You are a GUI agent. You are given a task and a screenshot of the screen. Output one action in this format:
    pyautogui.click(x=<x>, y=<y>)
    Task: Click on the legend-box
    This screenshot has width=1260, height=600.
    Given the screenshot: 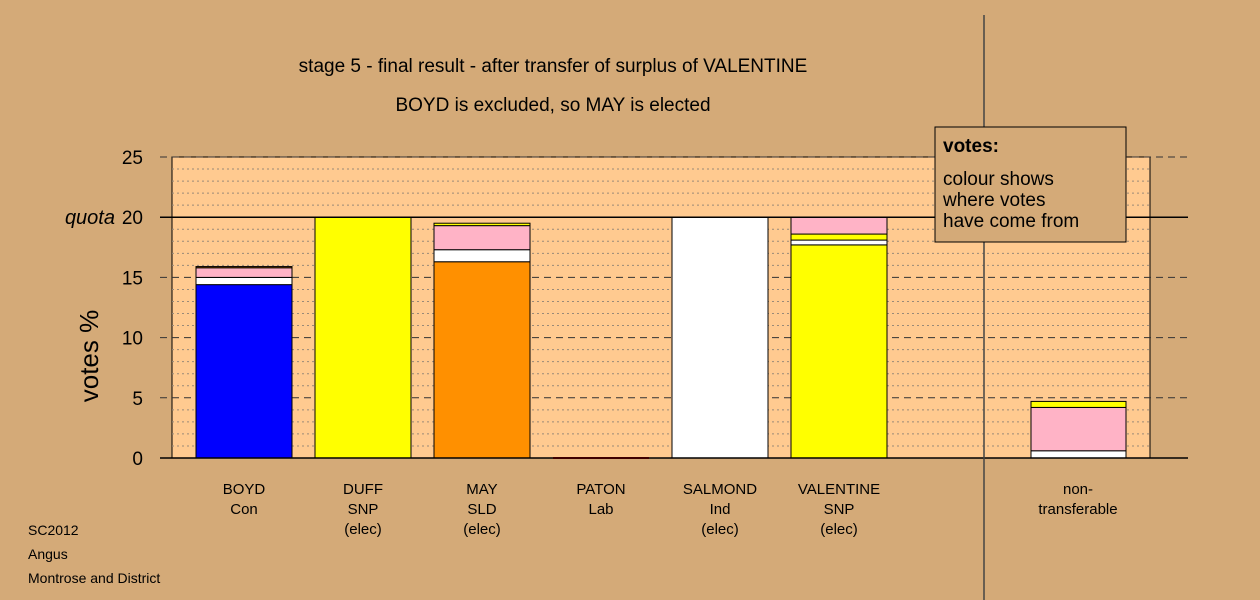 What is the action you would take?
    pyautogui.click(x=1030, y=184)
    